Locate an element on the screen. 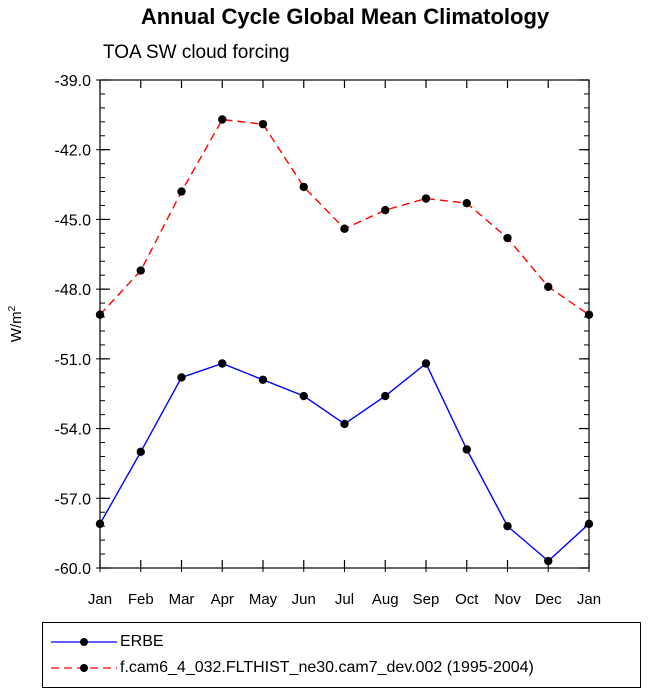 This screenshot has width=650, height=695. x-tick-label: May is located at coordinates (263, 599).